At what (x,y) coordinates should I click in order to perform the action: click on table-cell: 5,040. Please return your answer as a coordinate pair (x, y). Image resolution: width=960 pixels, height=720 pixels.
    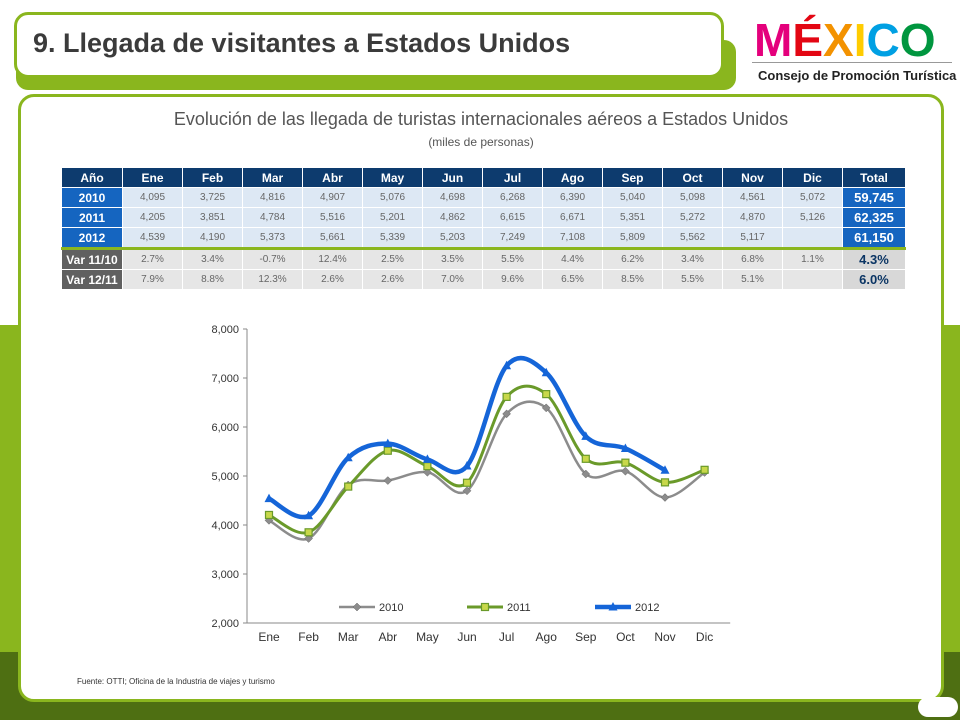
    Looking at the image, I should click on (632, 197).